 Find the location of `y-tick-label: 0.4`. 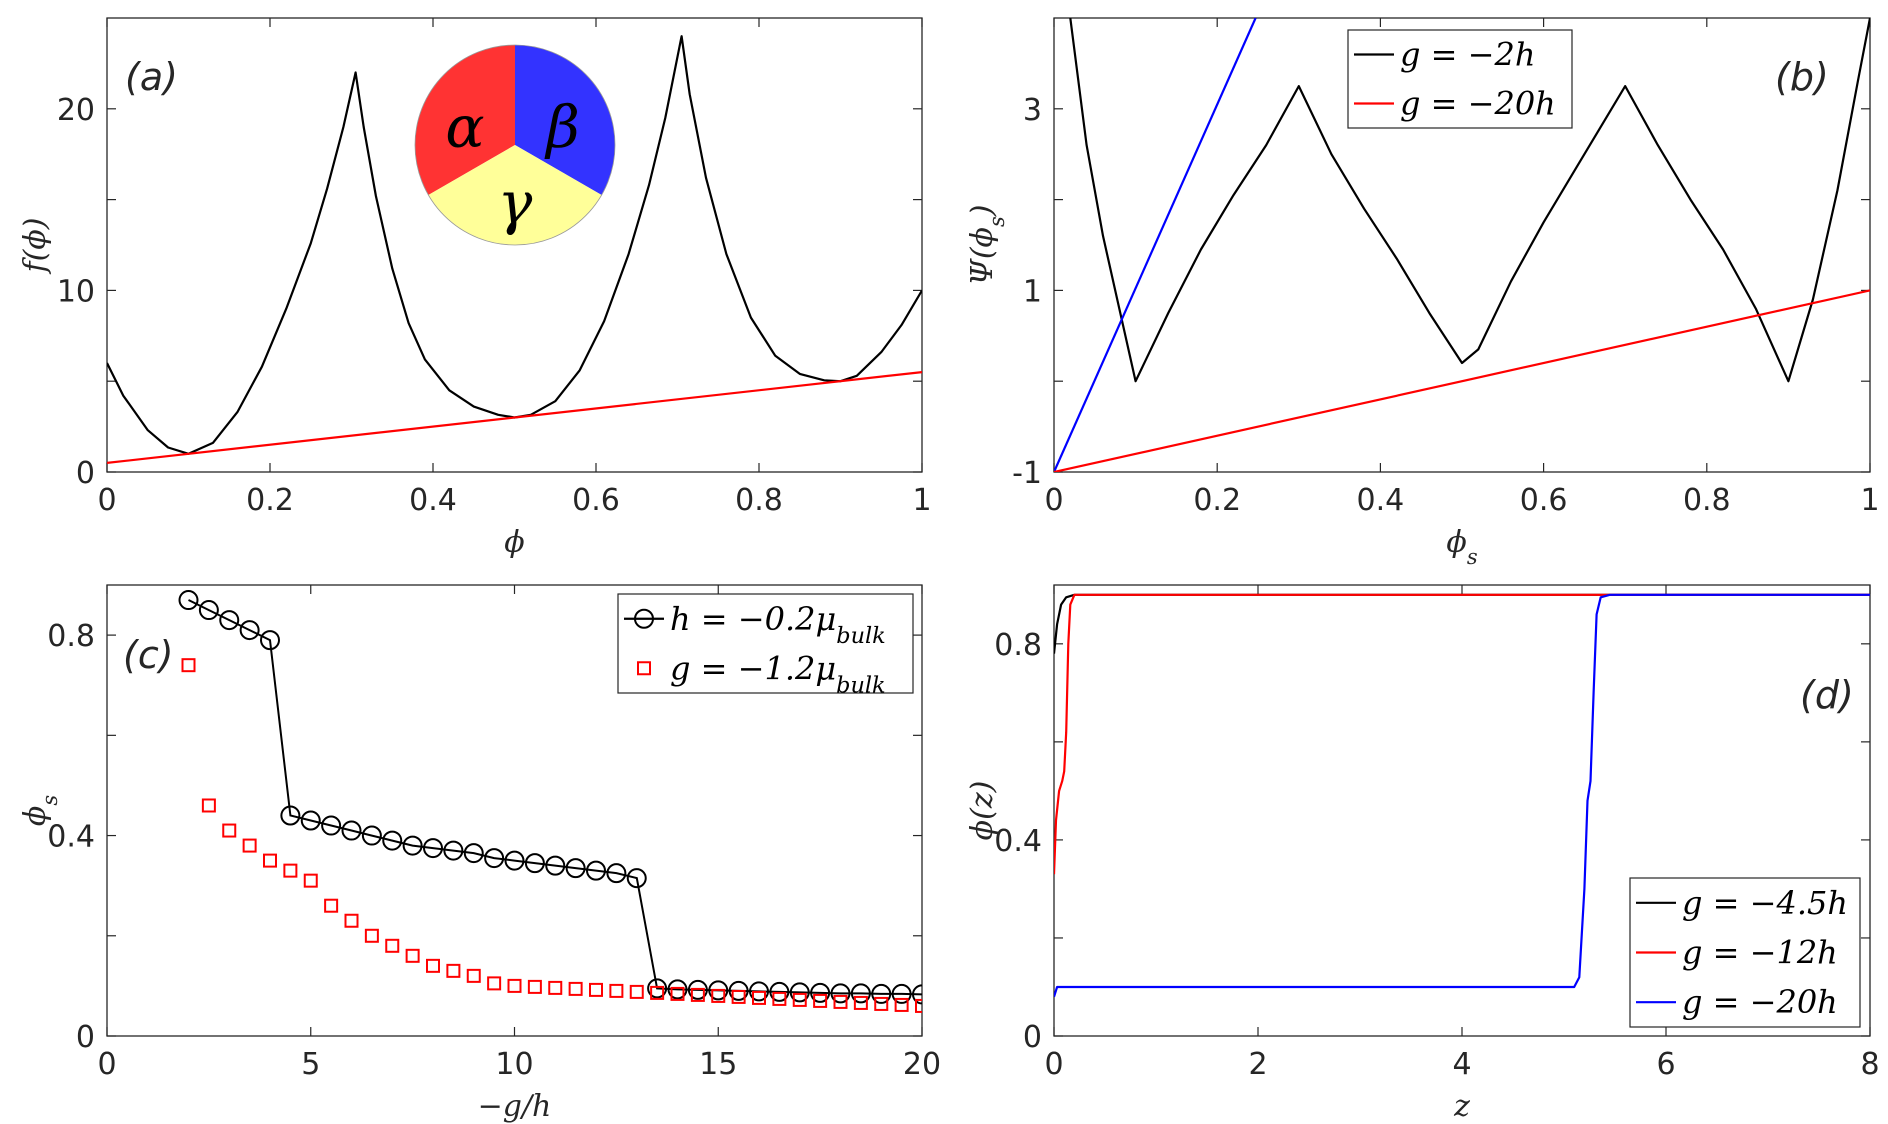

y-tick-label: 0.4 is located at coordinates (71, 837).